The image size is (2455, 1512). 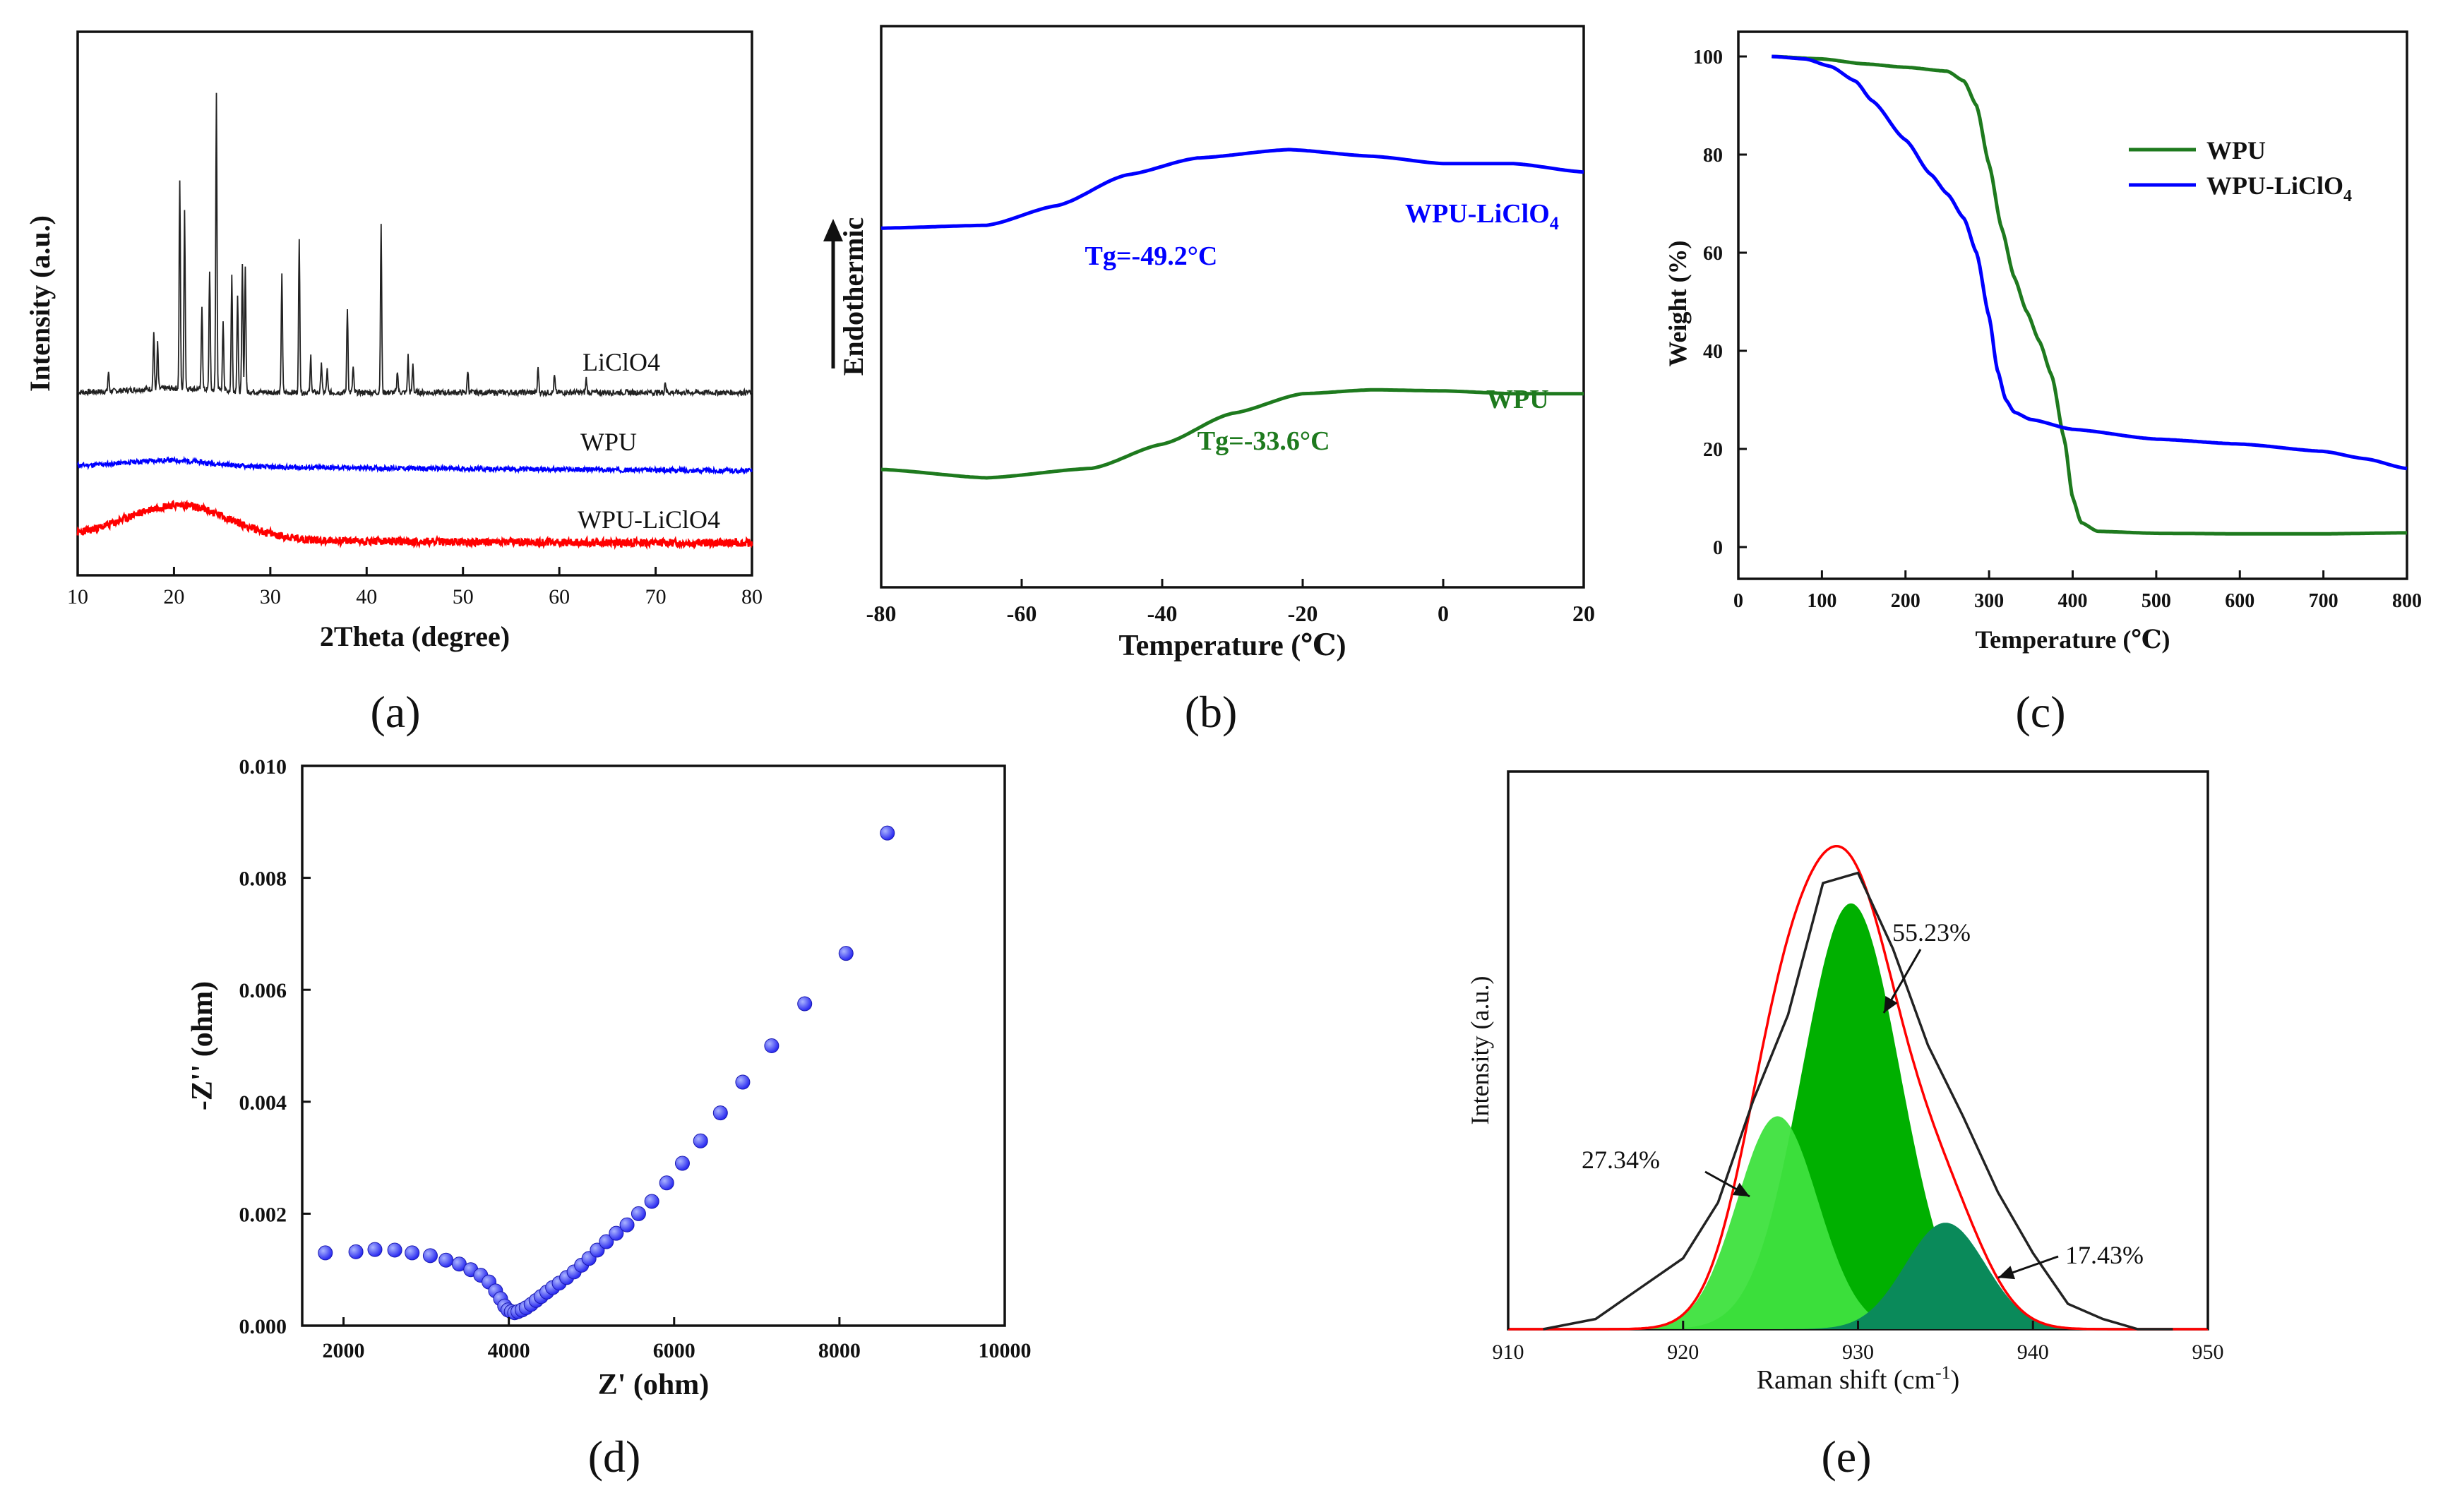 What do you see at coordinates (1005, 1351) in the screenshot?
I see `x-tick-label: 10000` at bounding box center [1005, 1351].